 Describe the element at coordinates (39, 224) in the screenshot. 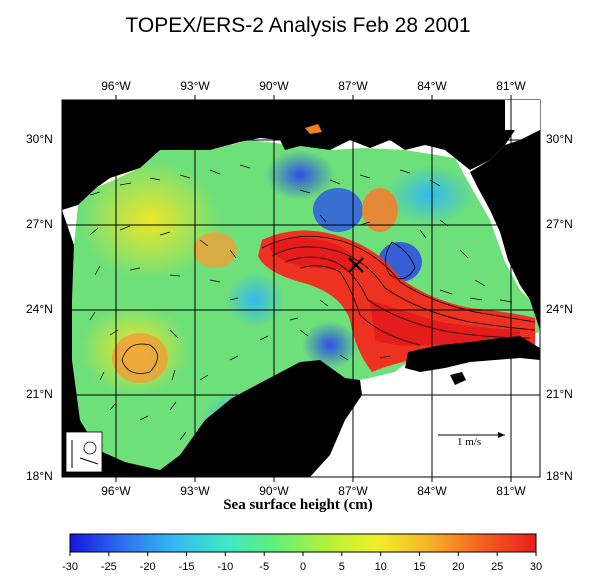

I see `lat-tick-left: 27°N` at that location.